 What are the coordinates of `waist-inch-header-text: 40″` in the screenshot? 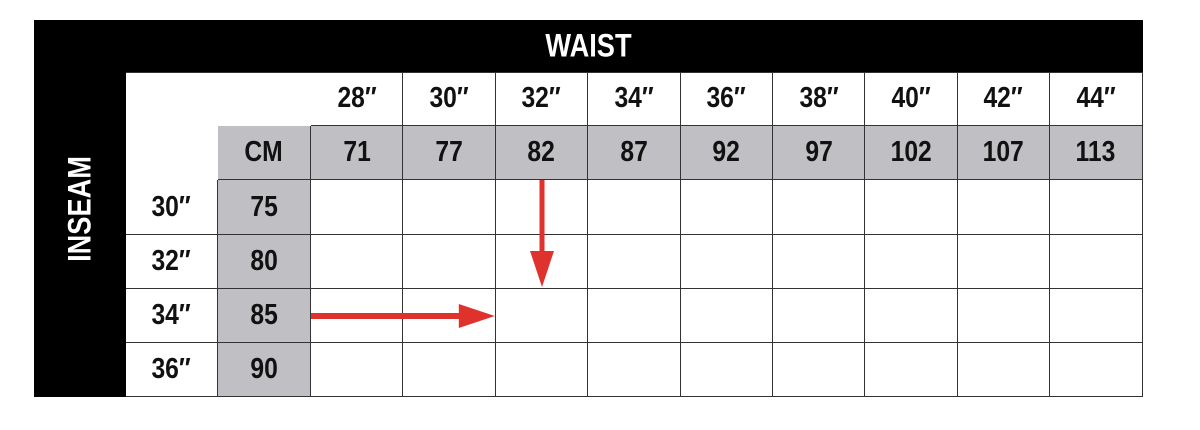 It's located at (911, 98).